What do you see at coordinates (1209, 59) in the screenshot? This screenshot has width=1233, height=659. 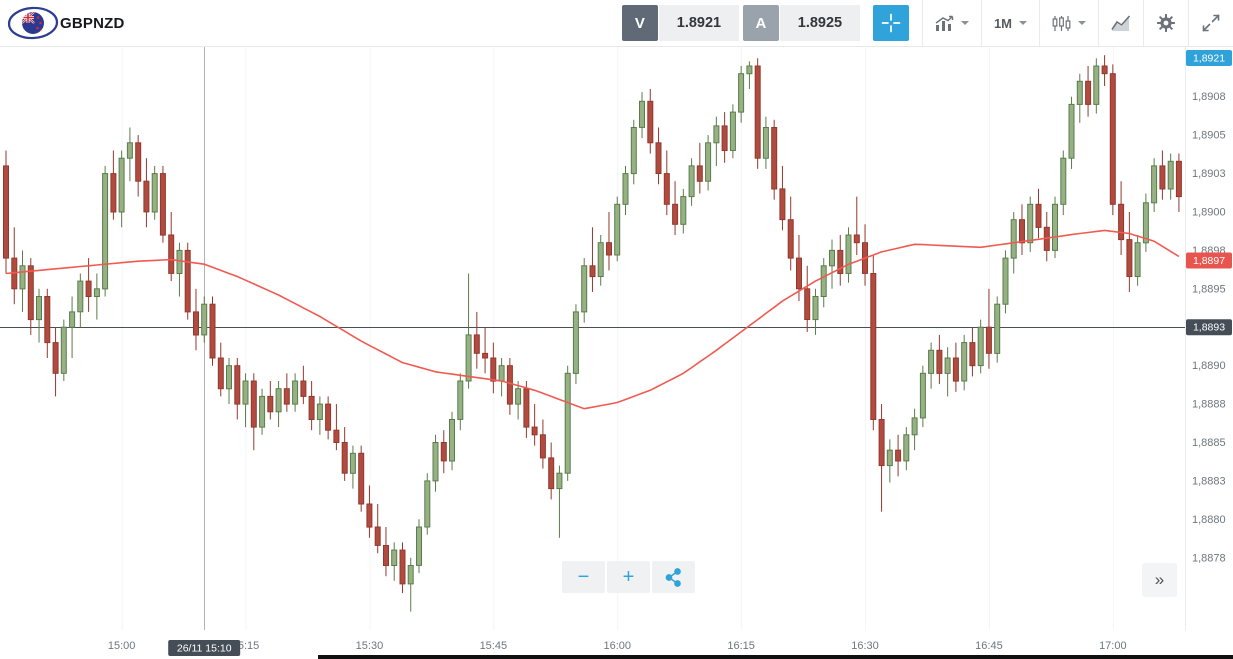 I see `svg-text: 1,8921` at bounding box center [1209, 59].